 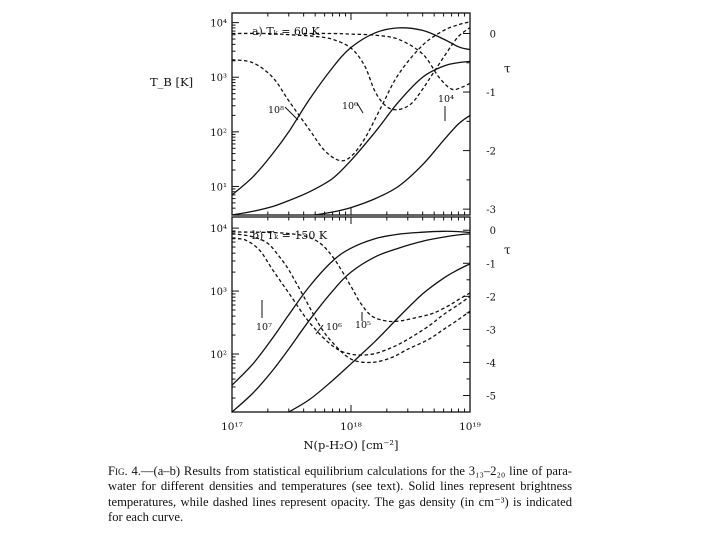 I want to click on plot-frame, so click(x=351, y=314).